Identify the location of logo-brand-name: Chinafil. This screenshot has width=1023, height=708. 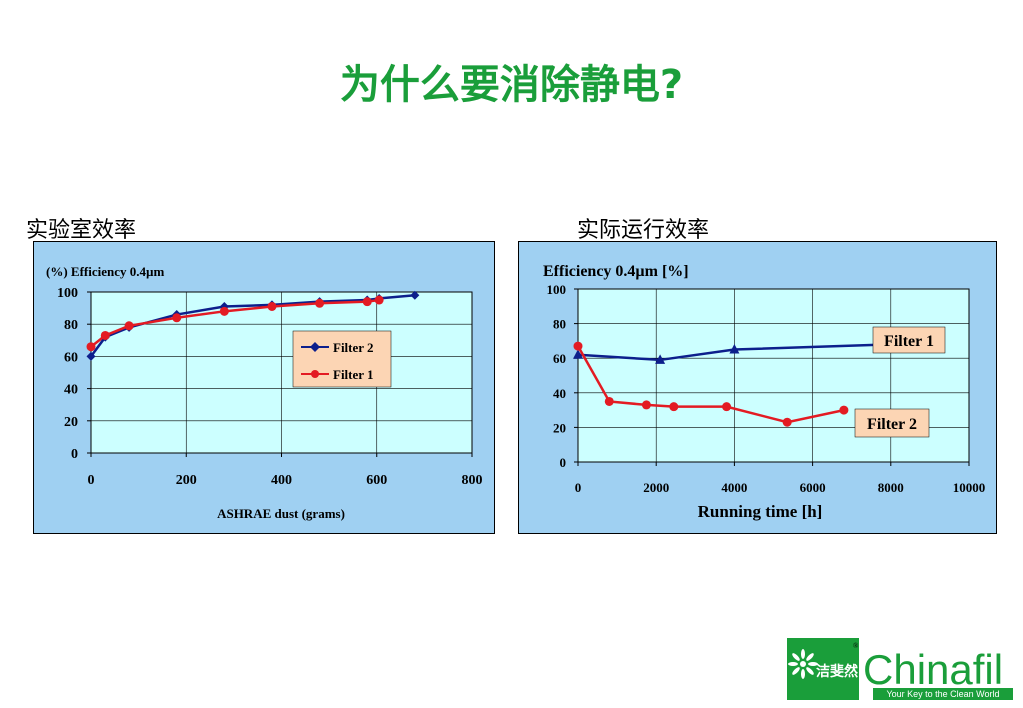
(933, 669).